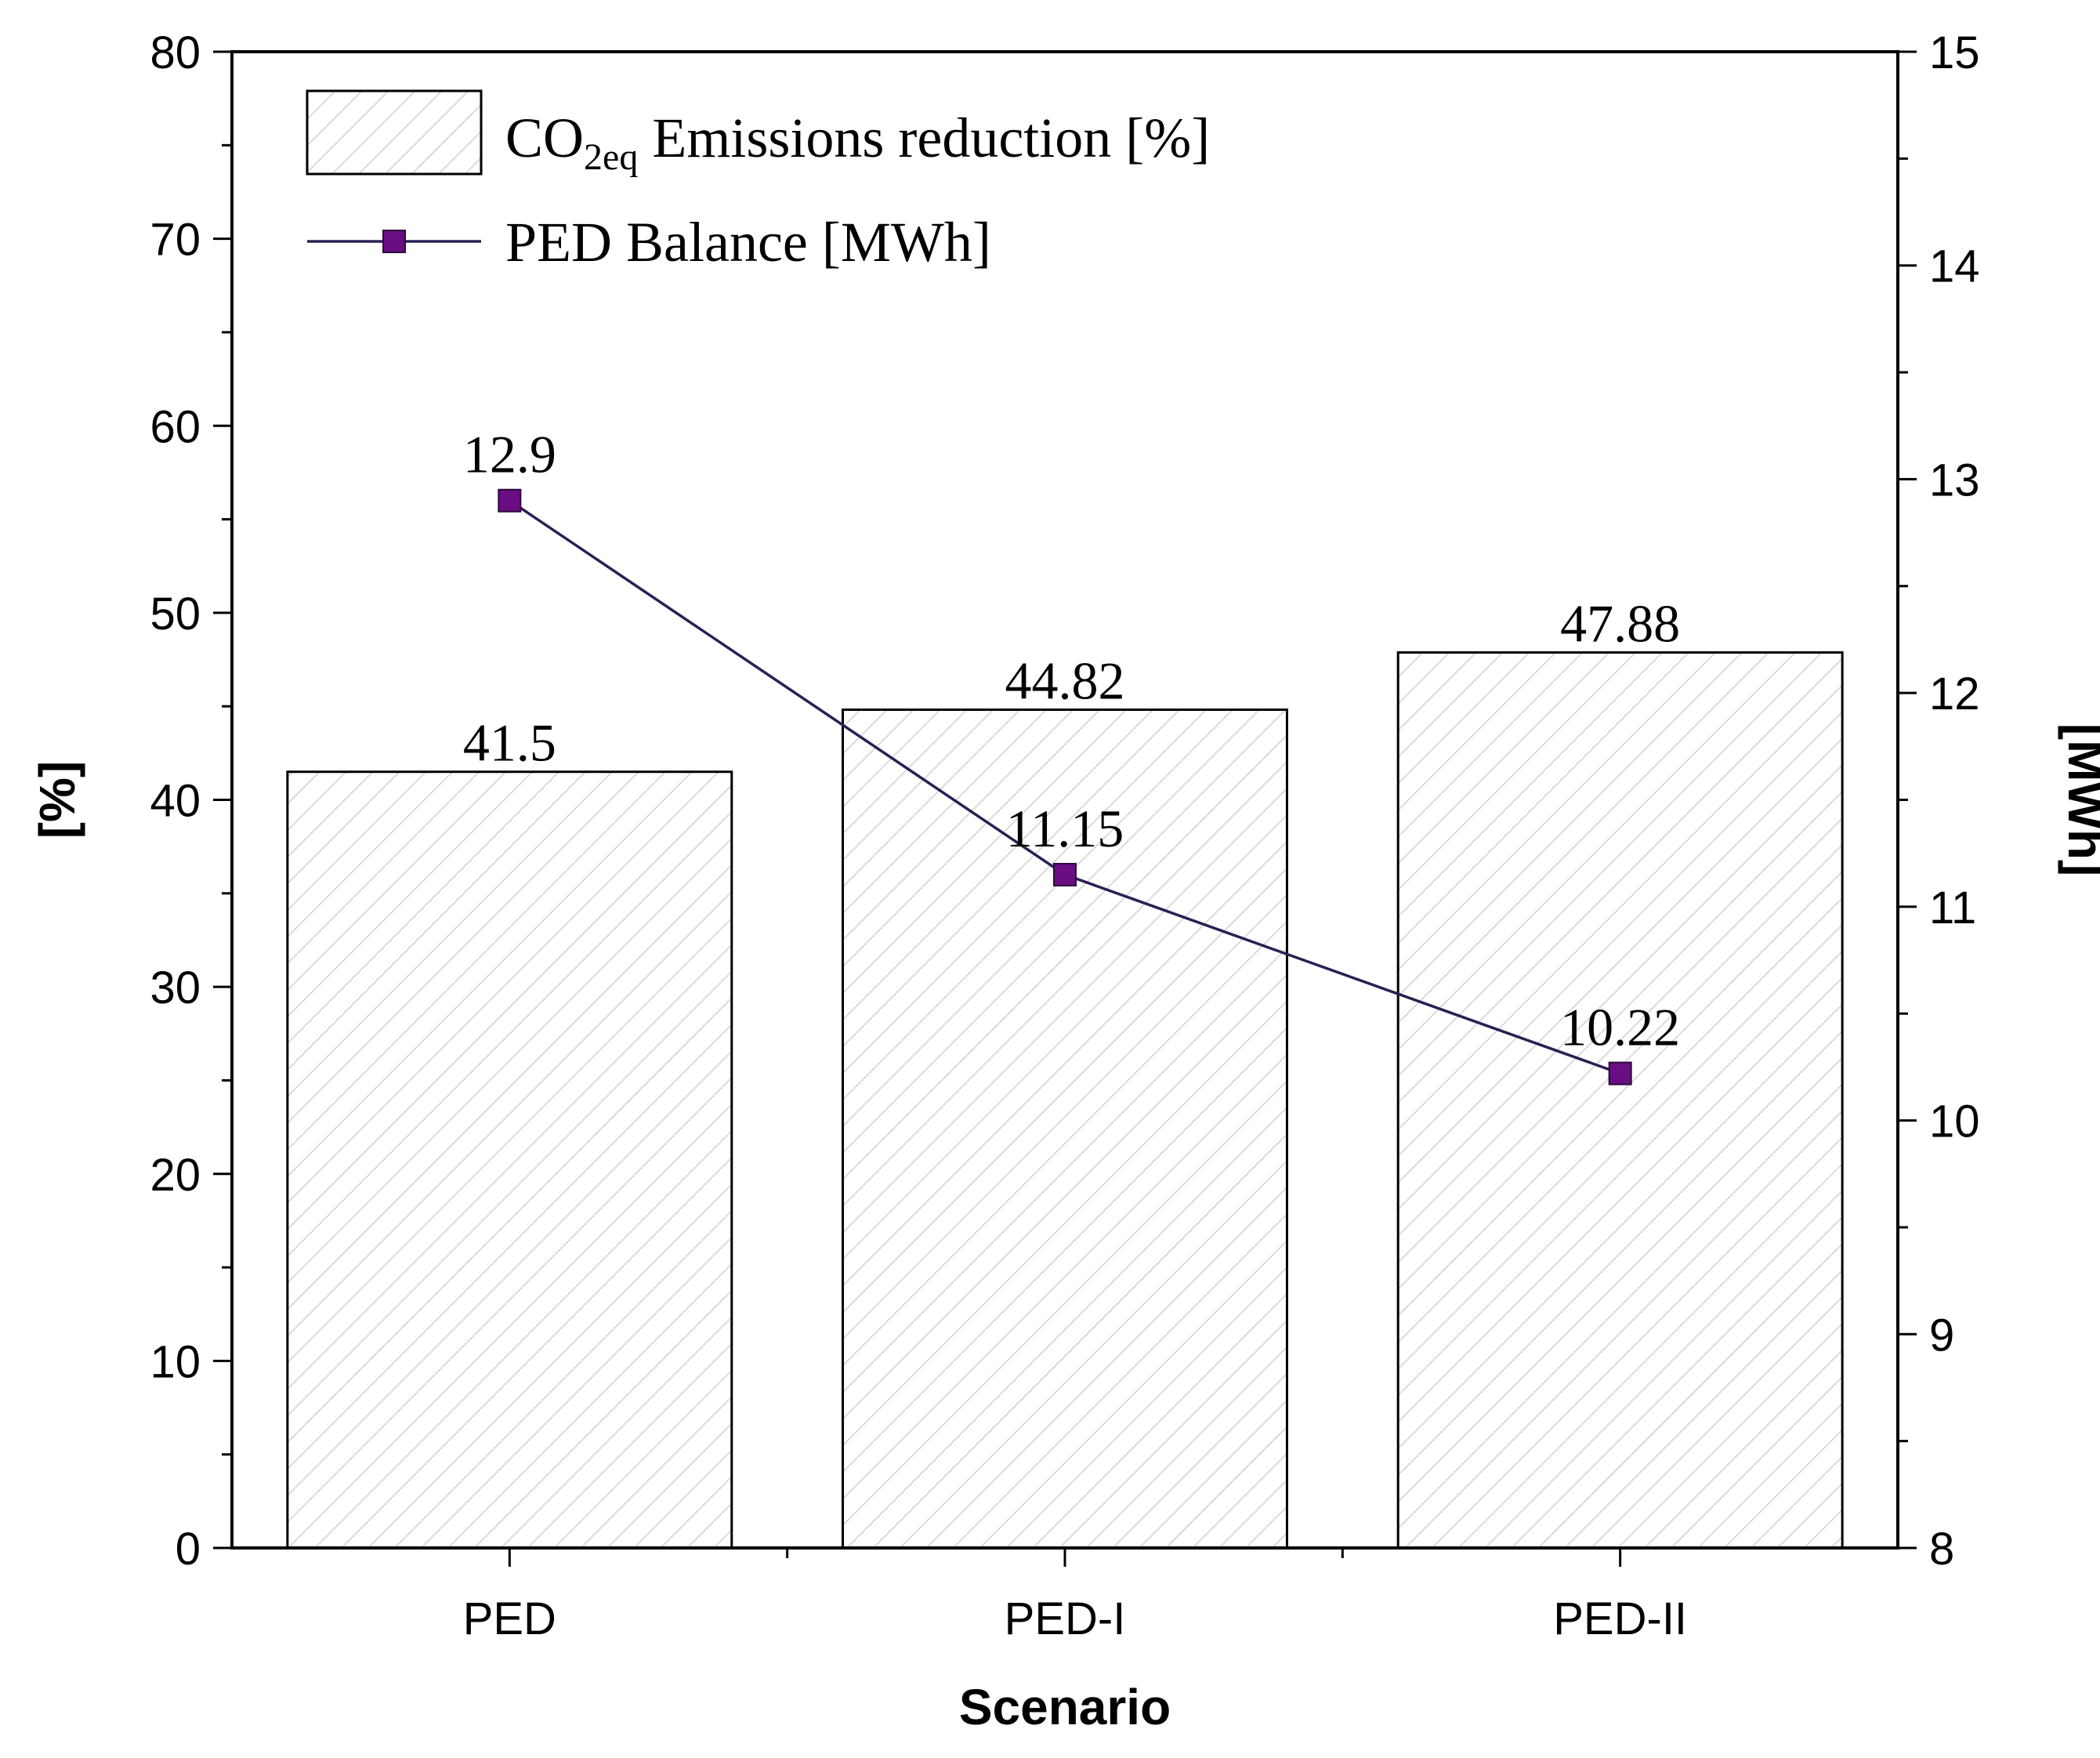 Image resolution: width=2100 pixels, height=1758 pixels. What do you see at coordinates (1941, 1549) in the screenshot?
I see `right-tick-label: 8` at bounding box center [1941, 1549].